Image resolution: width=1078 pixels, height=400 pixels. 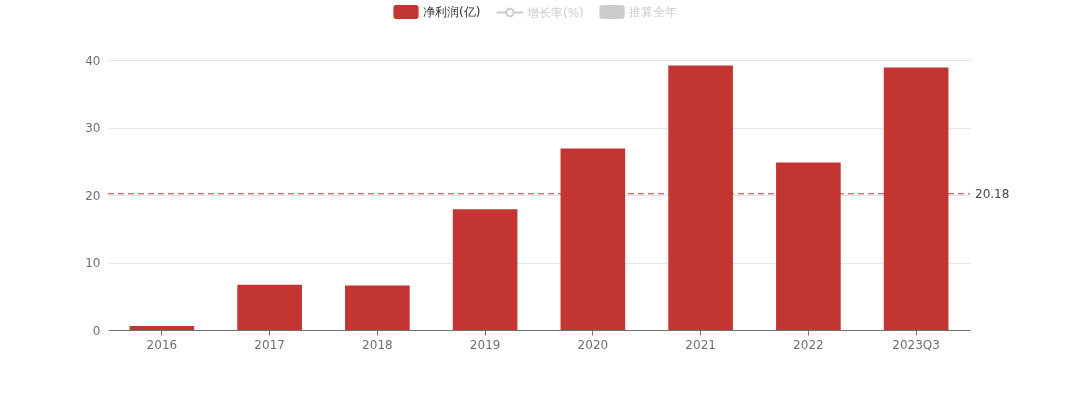 I want to click on y-tick-label: 30, so click(x=93, y=128).